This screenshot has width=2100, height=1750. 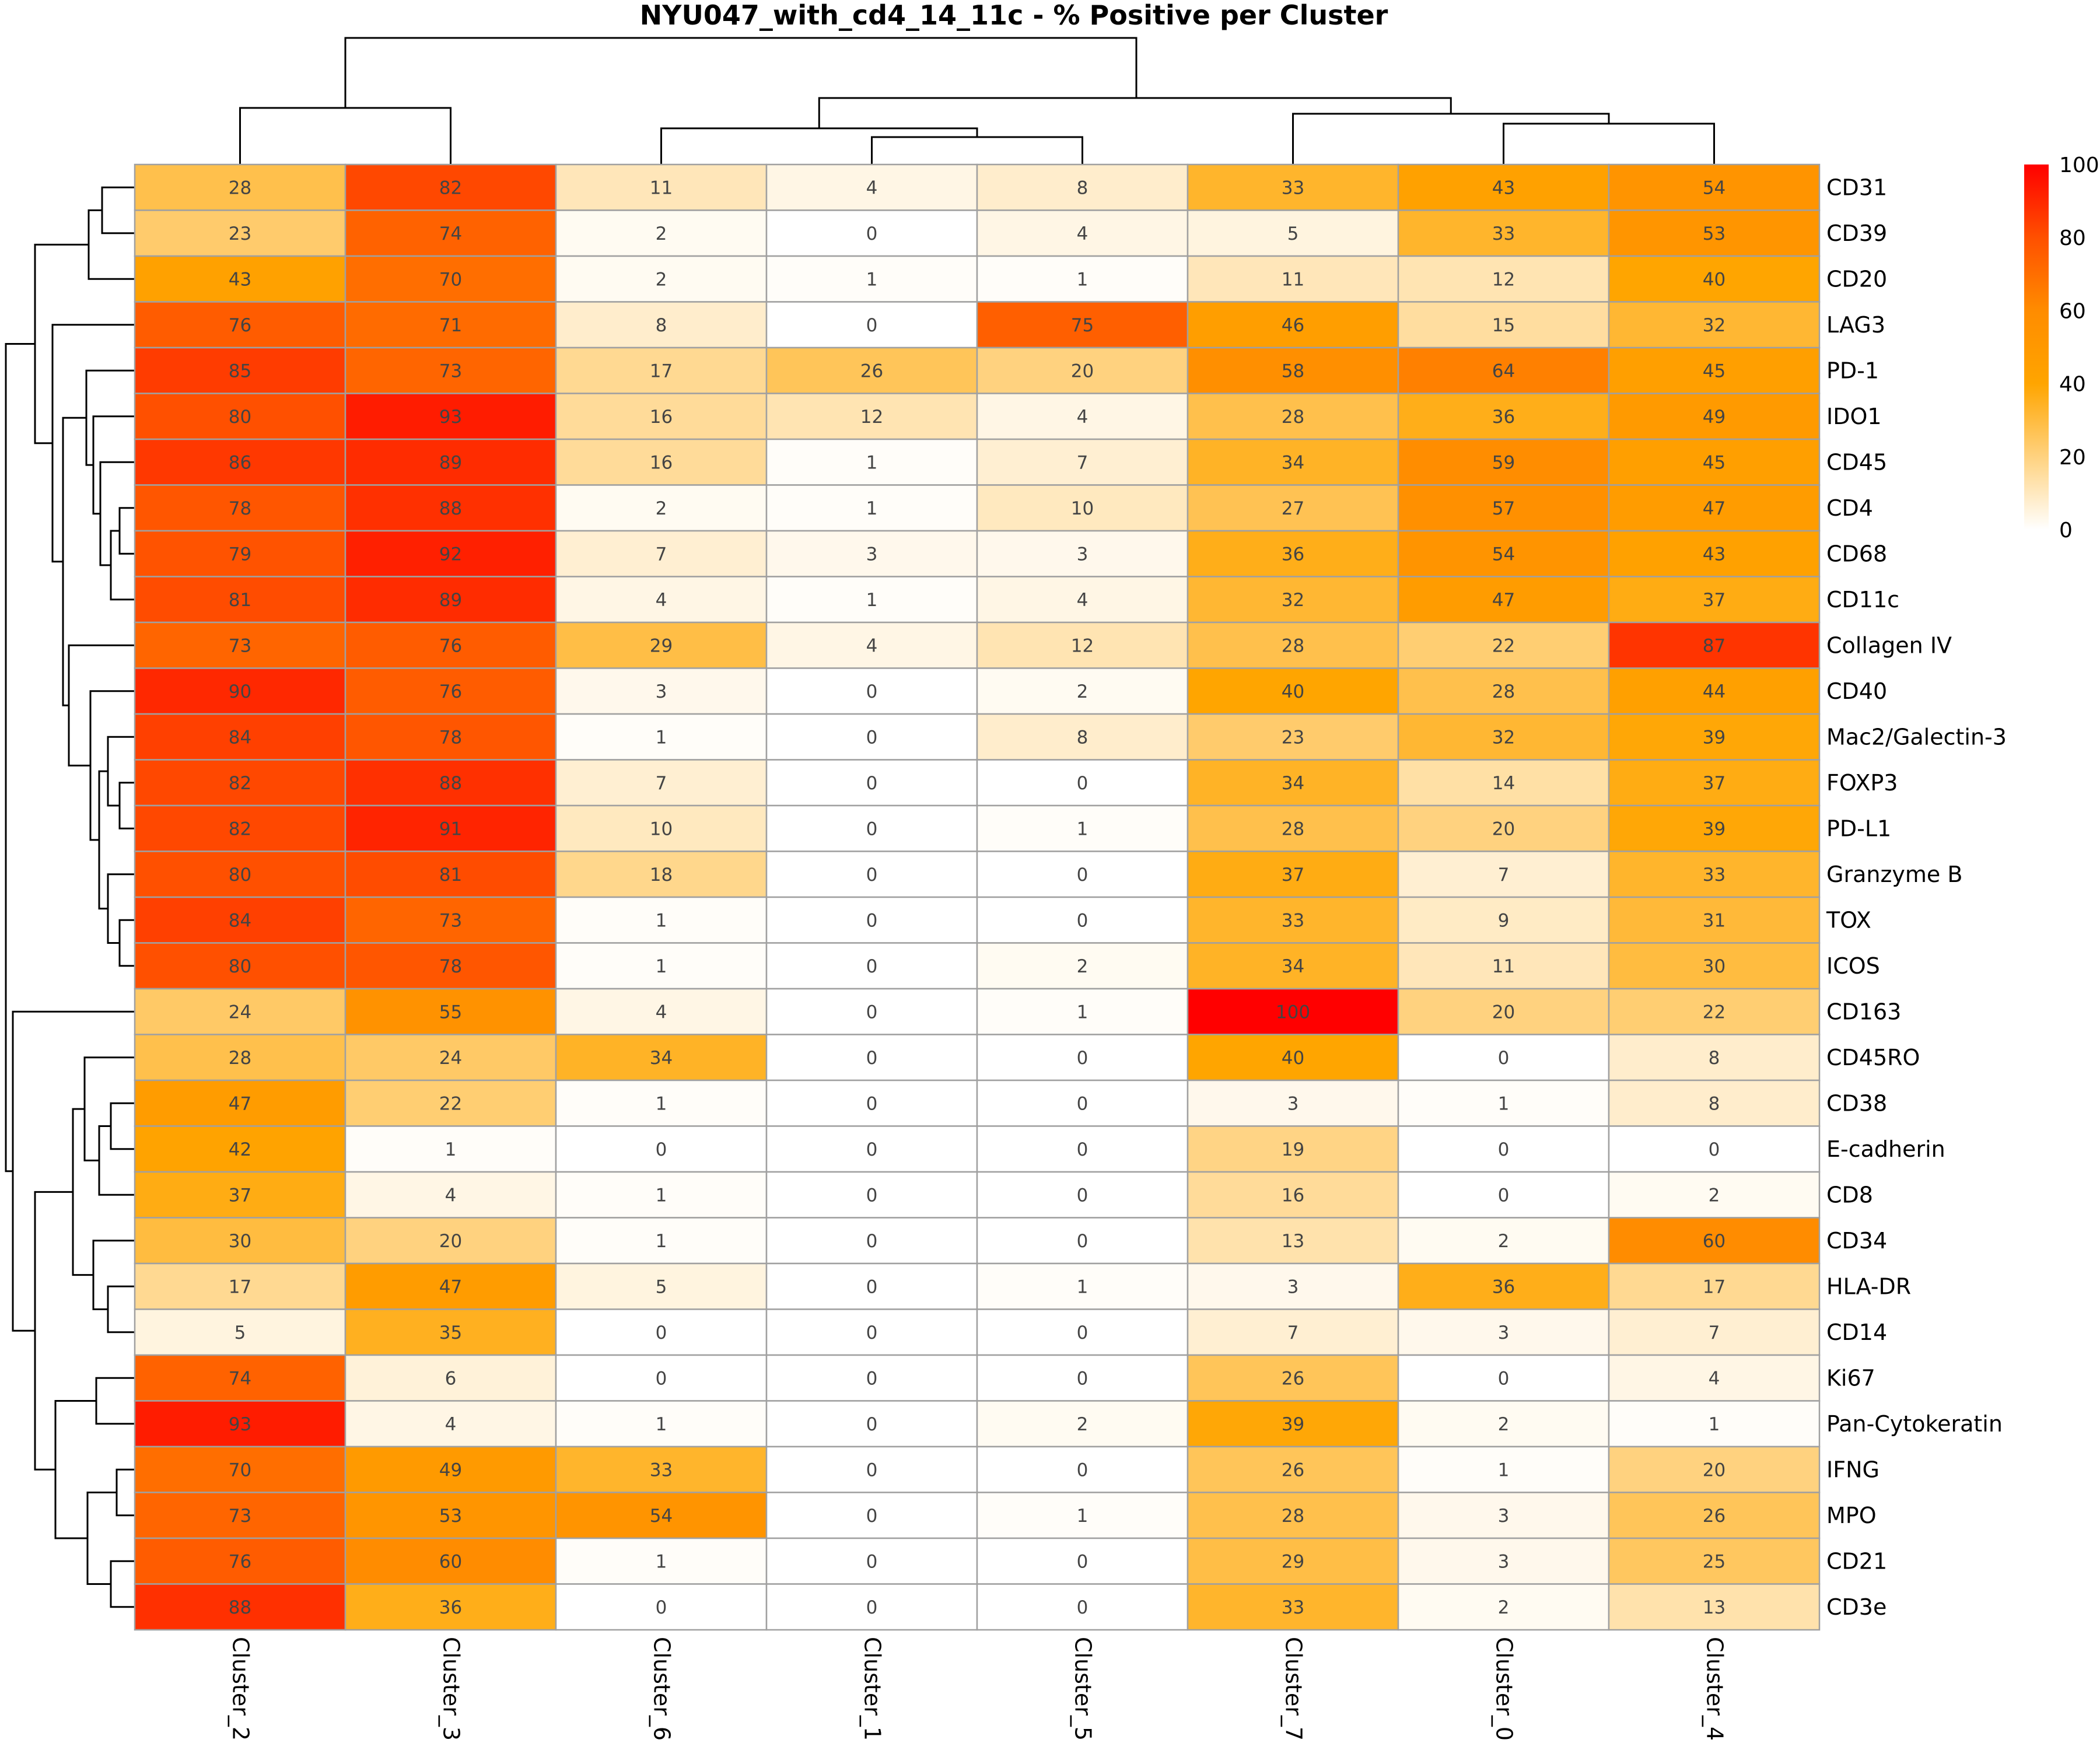 What do you see at coordinates (1082, 508) in the screenshot?
I see `cell-value-cd4-cluster-5: 10` at bounding box center [1082, 508].